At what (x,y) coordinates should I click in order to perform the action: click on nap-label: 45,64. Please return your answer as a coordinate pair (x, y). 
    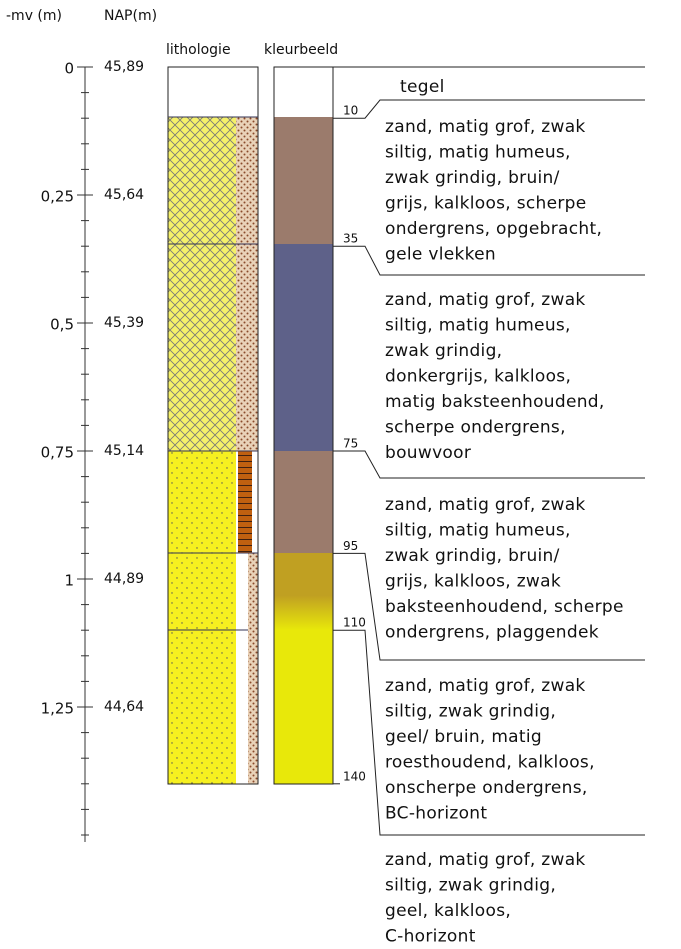
    Looking at the image, I should click on (124, 195).